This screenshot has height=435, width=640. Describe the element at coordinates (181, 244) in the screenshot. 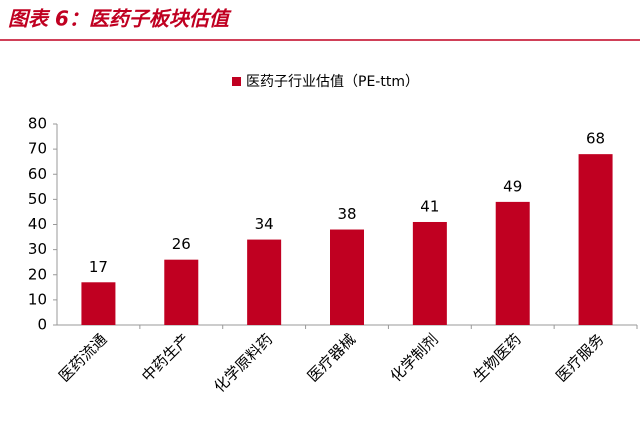

I see `data-label: 26` at that location.